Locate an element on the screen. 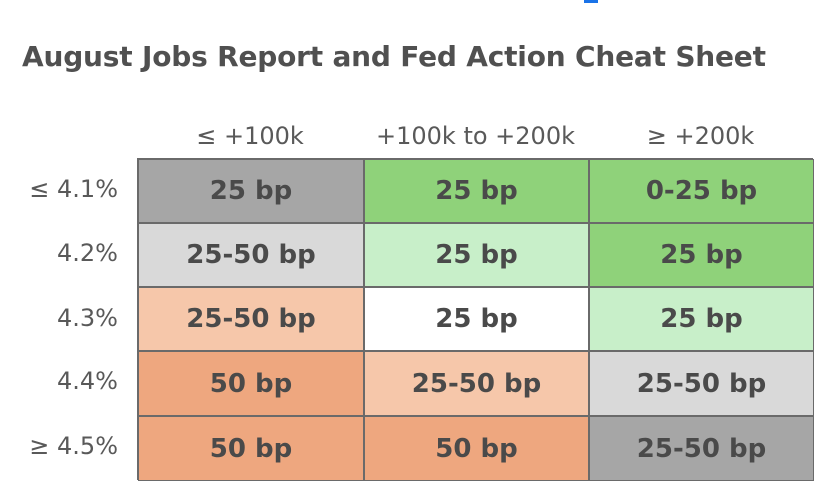 This screenshot has width=832, height=488. accent-mark is located at coordinates (591, 1).